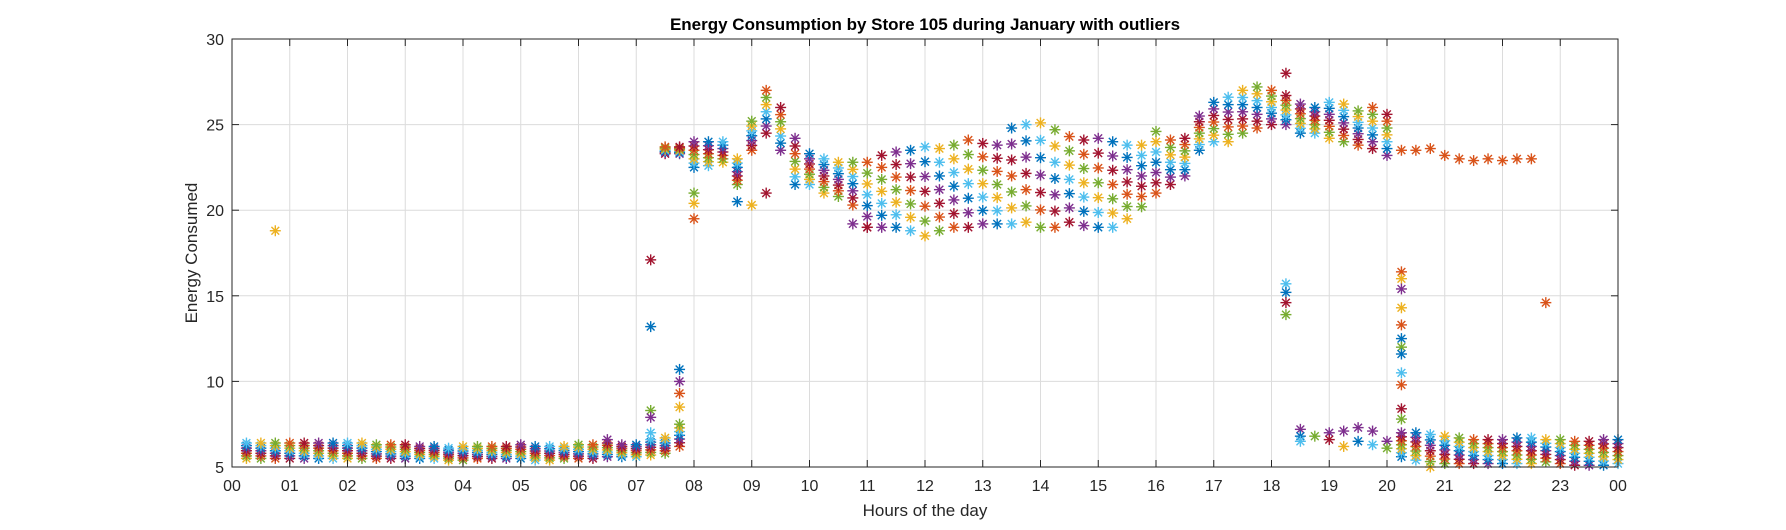 The width and height of the screenshot is (1786, 530). Describe the element at coordinates (463, 486) in the screenshot. I see `x-tick-label: 04` at that location.